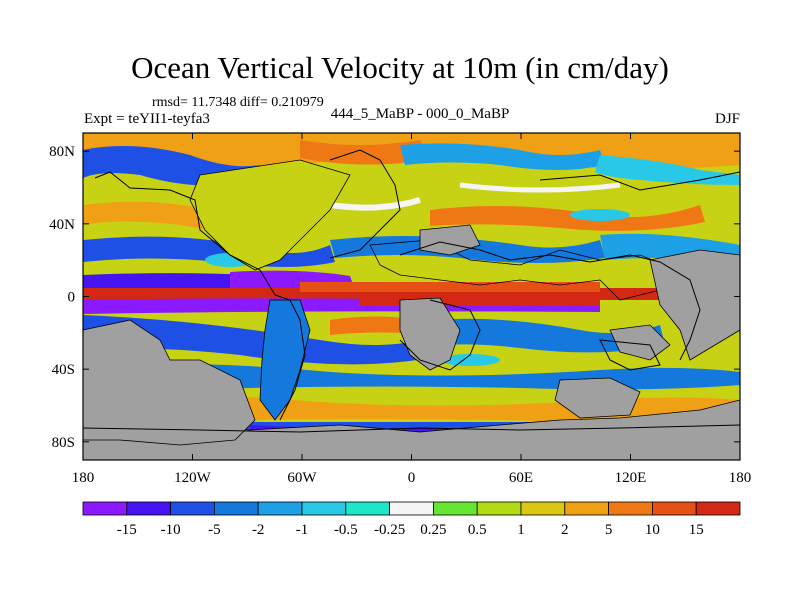  Describe the element at coordinates (171, 530) in the screenshot. I see `colorbar-label: -10` at that location.